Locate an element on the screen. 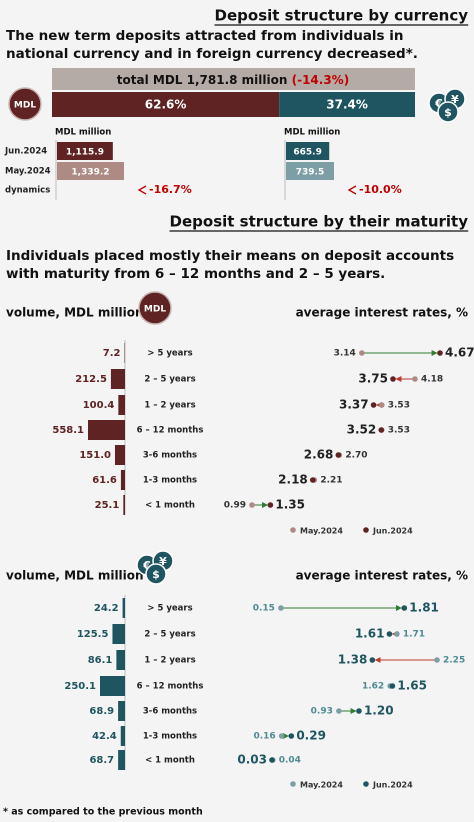  may-rate-label: 0.04 is located at coordinates (290, 761).